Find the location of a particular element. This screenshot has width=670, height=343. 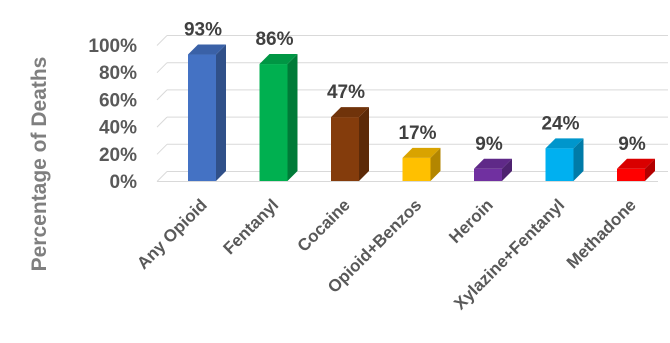

x-tick-label: Any Opioid is located at coordinates (172, 234).